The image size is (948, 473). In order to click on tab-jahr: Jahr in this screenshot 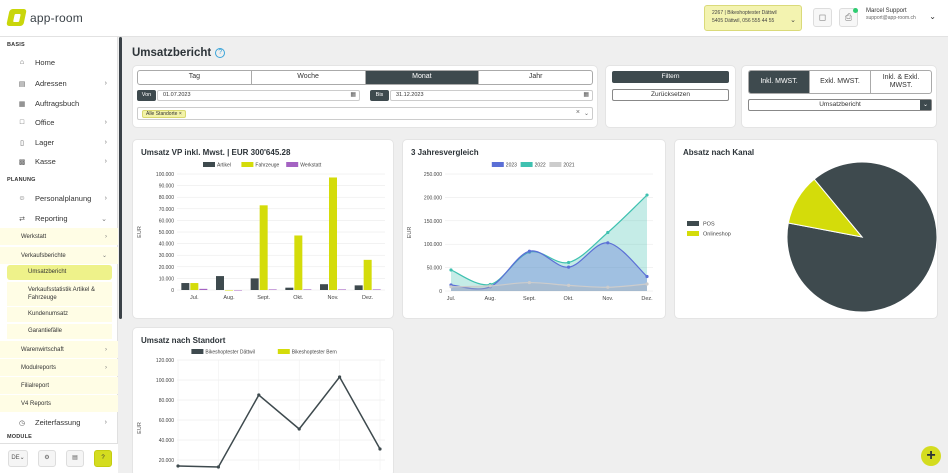, I will do `click(535, 77)`.